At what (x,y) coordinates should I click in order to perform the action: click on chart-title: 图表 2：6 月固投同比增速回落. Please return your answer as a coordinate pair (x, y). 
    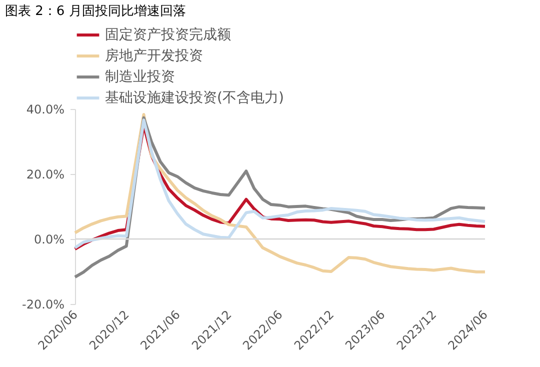
    Looking at the image, I should click on (95, 11).